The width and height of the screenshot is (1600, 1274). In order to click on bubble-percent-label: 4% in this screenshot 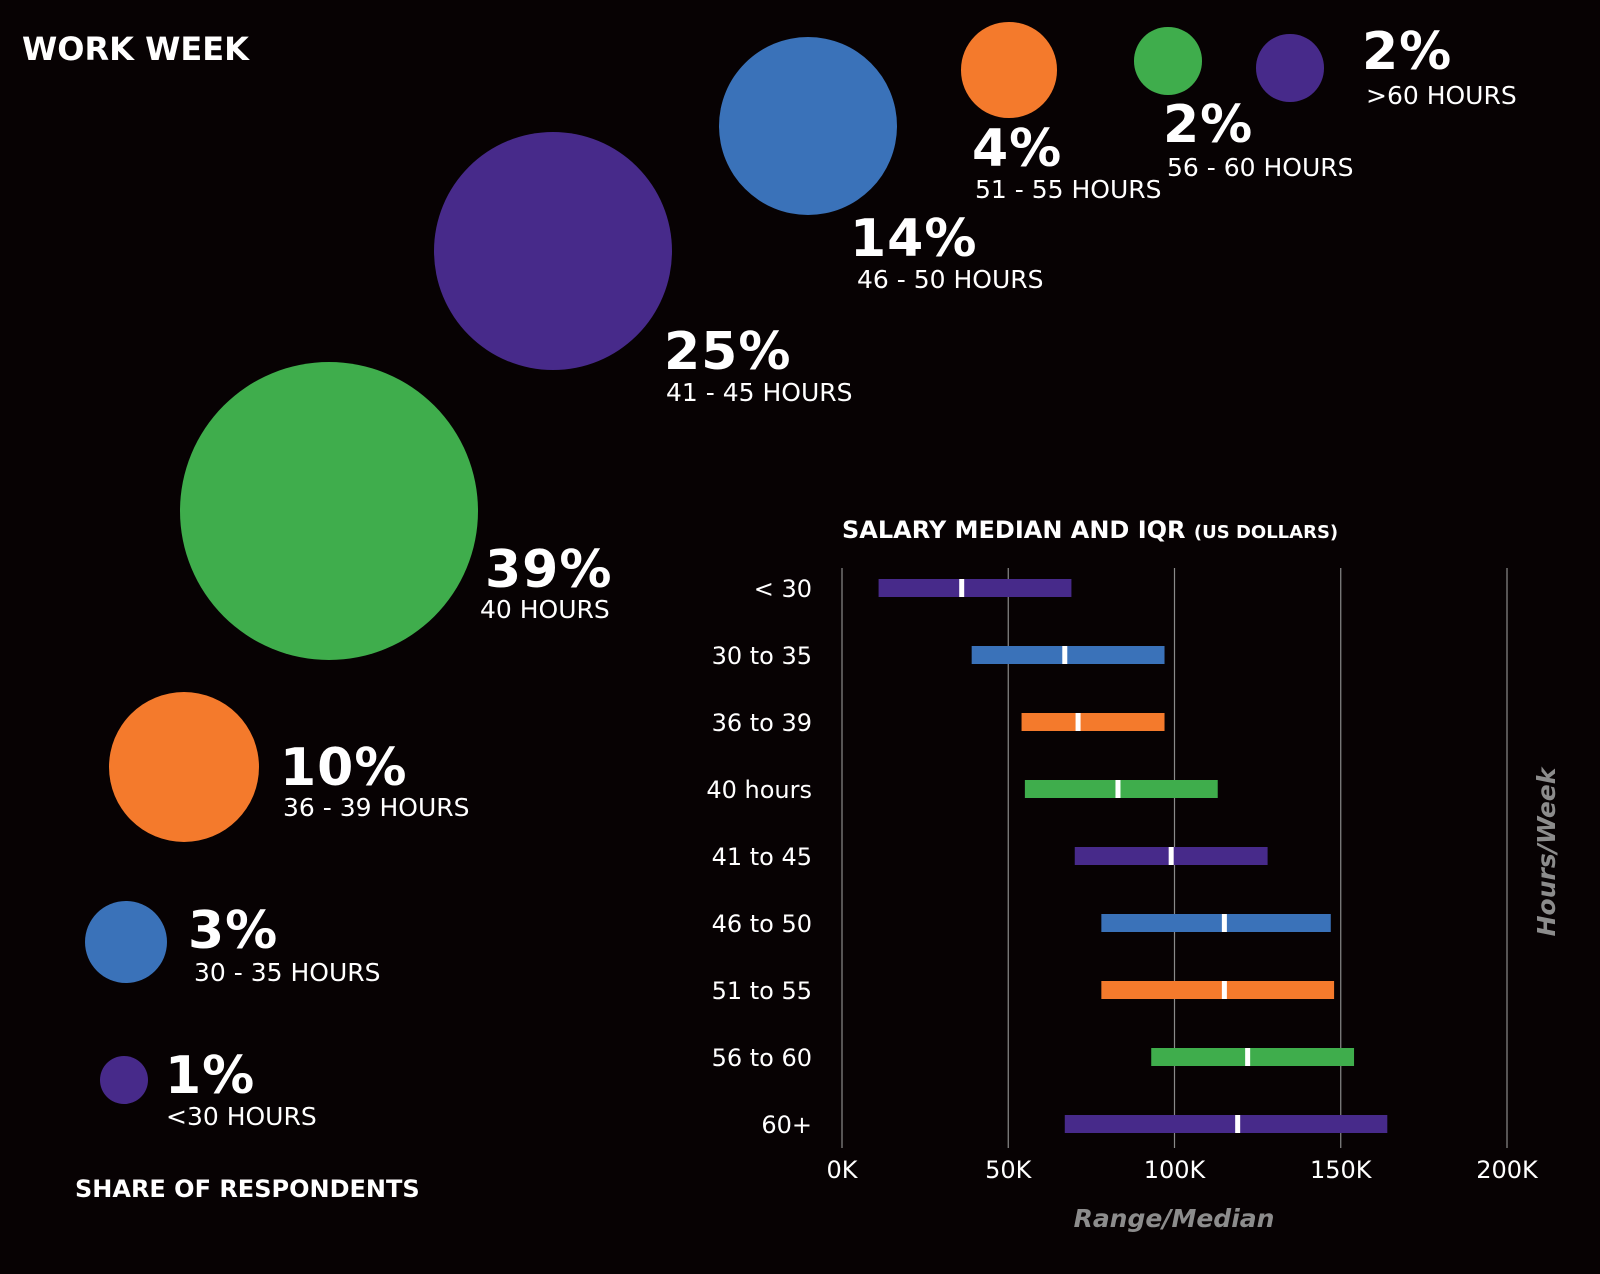, I will do `click(1017, 149)`.